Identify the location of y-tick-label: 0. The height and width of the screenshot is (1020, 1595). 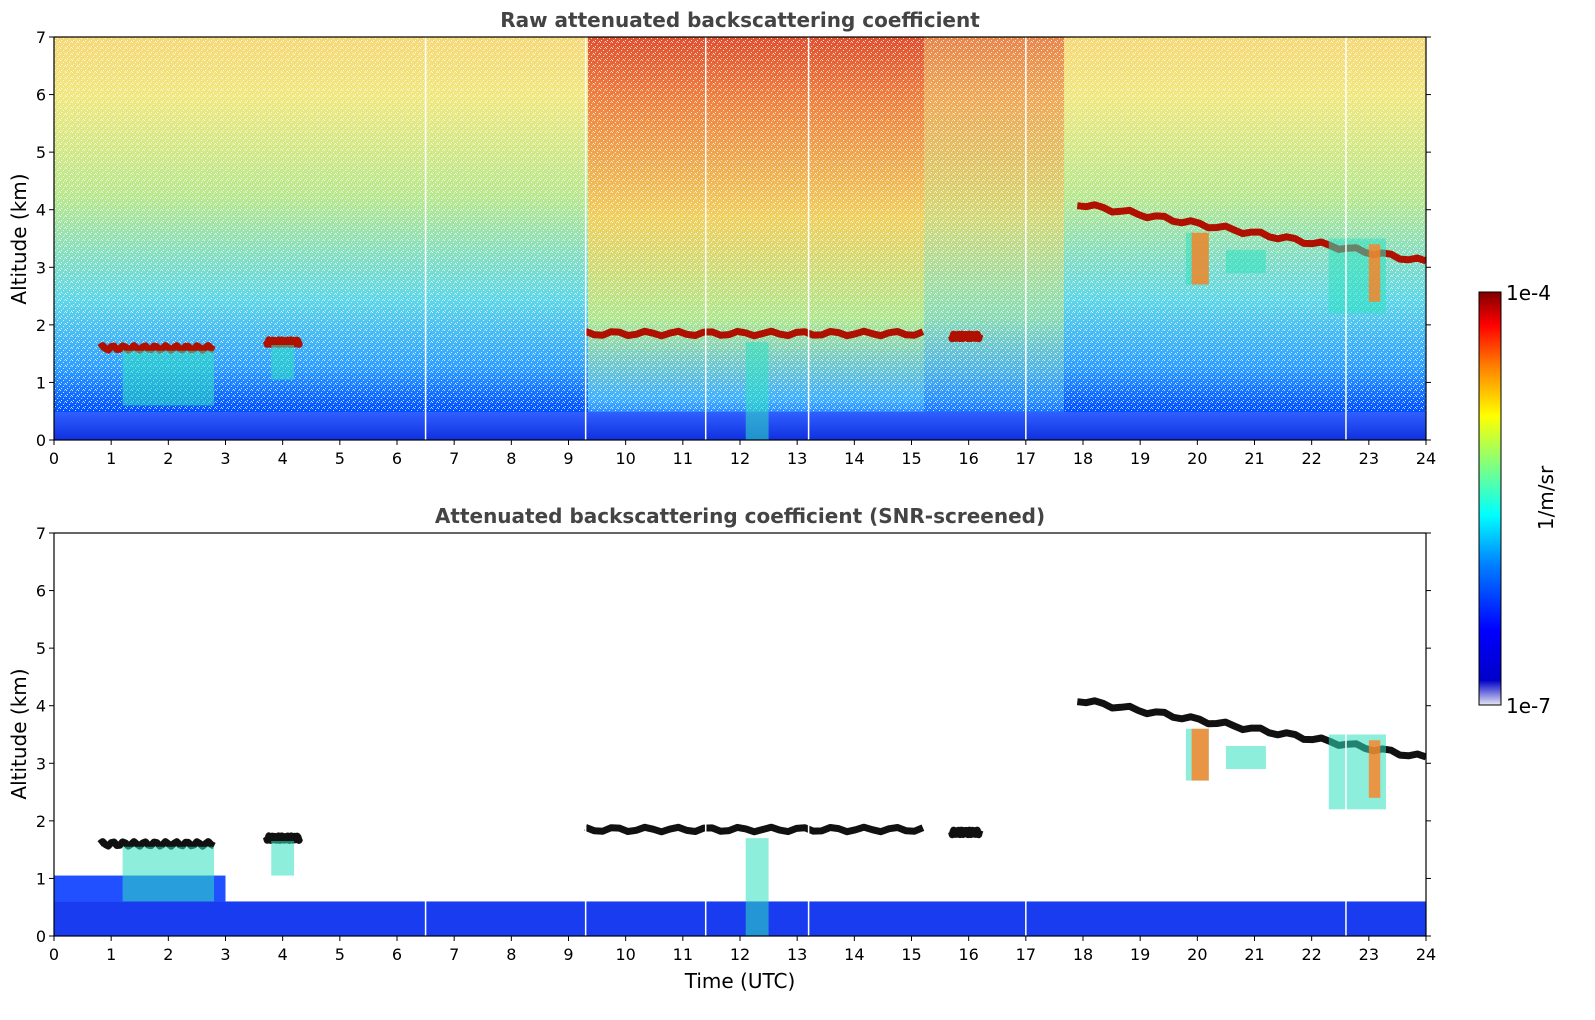
(41, 936).